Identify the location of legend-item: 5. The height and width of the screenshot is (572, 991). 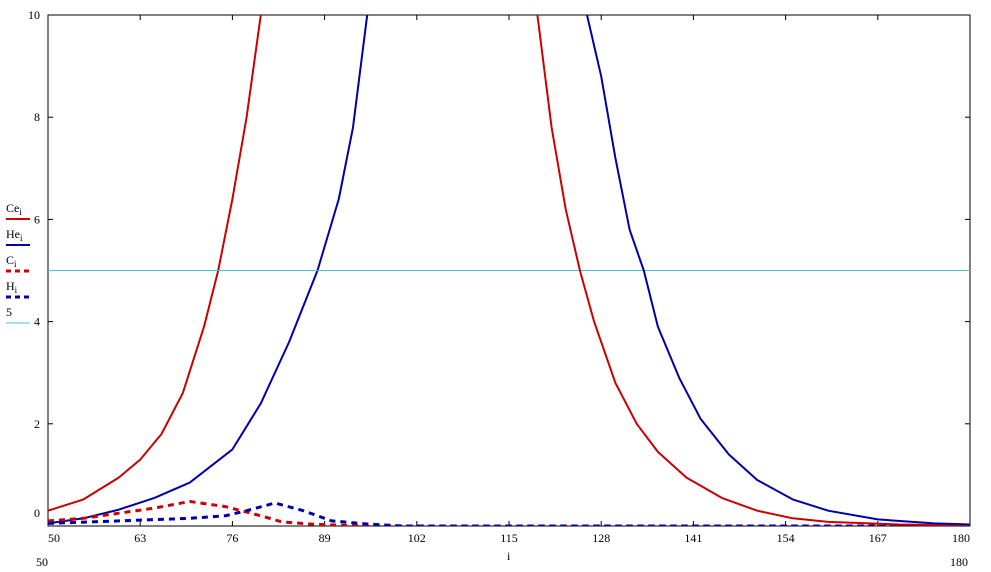
(18, 314).